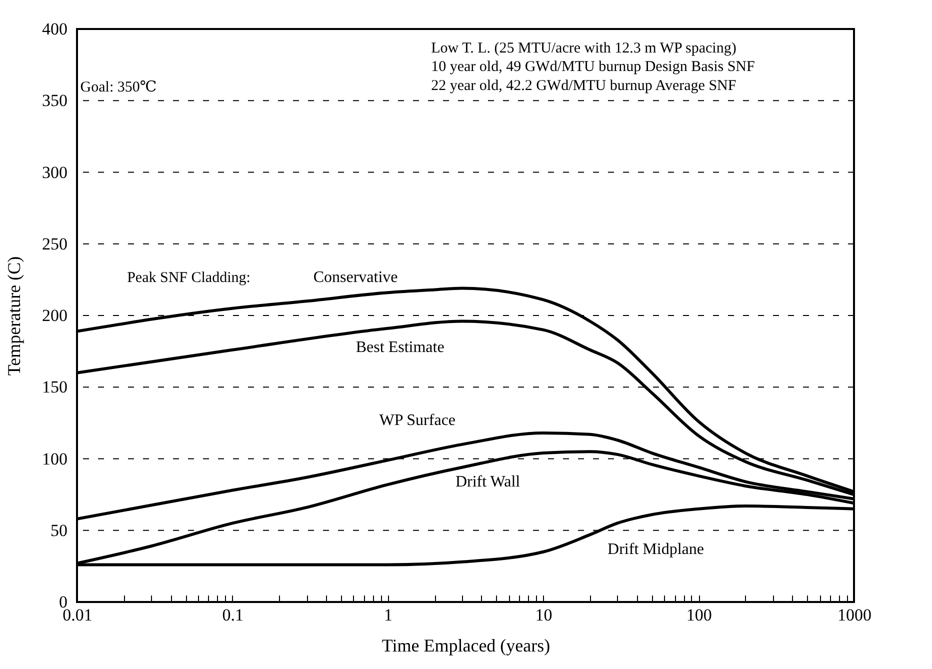  Describe the element at coordinates (466, 646) in the screenshot. I see `x-axis-title: Time Emplaced (years)` at that location.